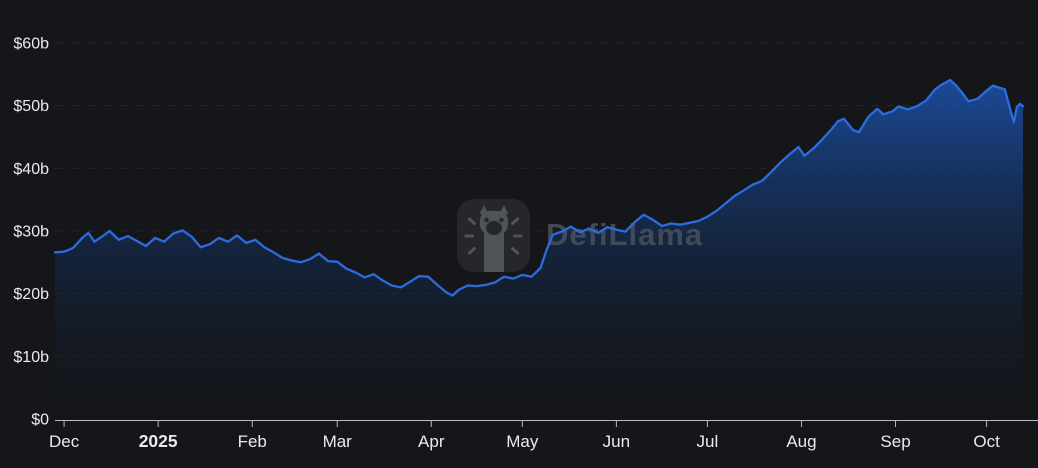  Describe the element at coordinates (31, 294) in the screenshot. I see `y-axis-label: $20b` at that location.